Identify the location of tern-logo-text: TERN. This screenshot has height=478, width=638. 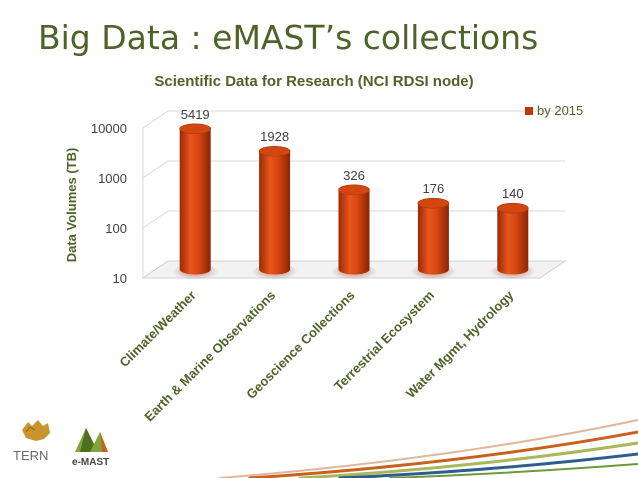
(30, 455).